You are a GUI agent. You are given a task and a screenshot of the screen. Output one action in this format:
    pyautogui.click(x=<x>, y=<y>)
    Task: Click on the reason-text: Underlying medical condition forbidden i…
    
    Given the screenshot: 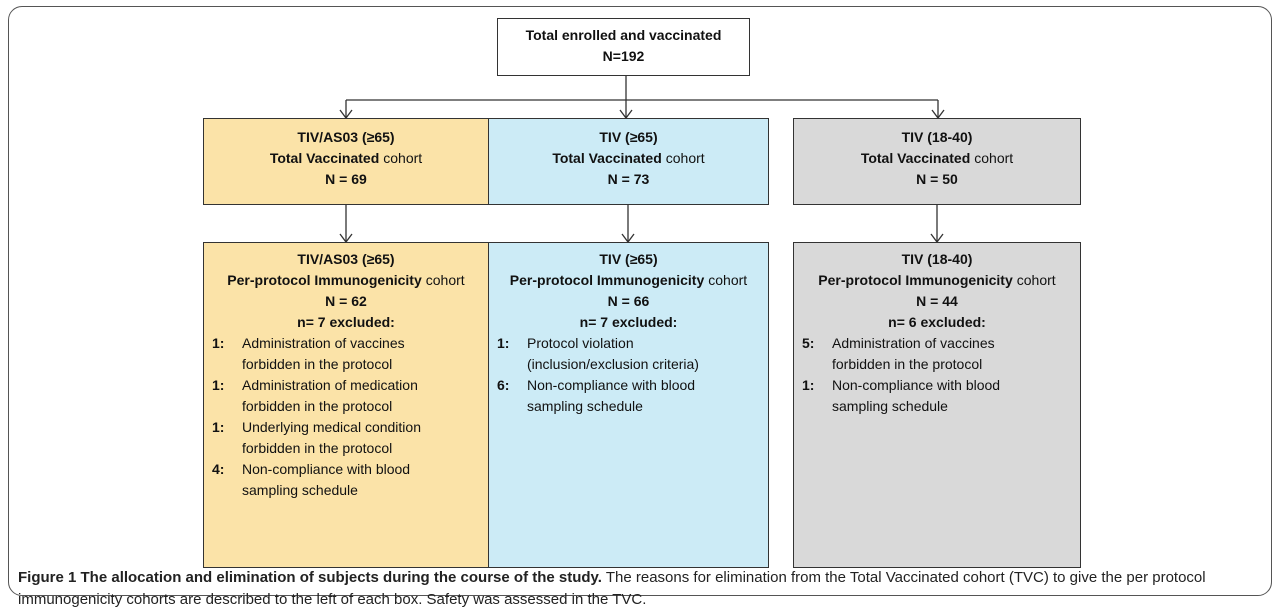 What is the action you would take?
    pyautogui.click(x=331, y=437)
    